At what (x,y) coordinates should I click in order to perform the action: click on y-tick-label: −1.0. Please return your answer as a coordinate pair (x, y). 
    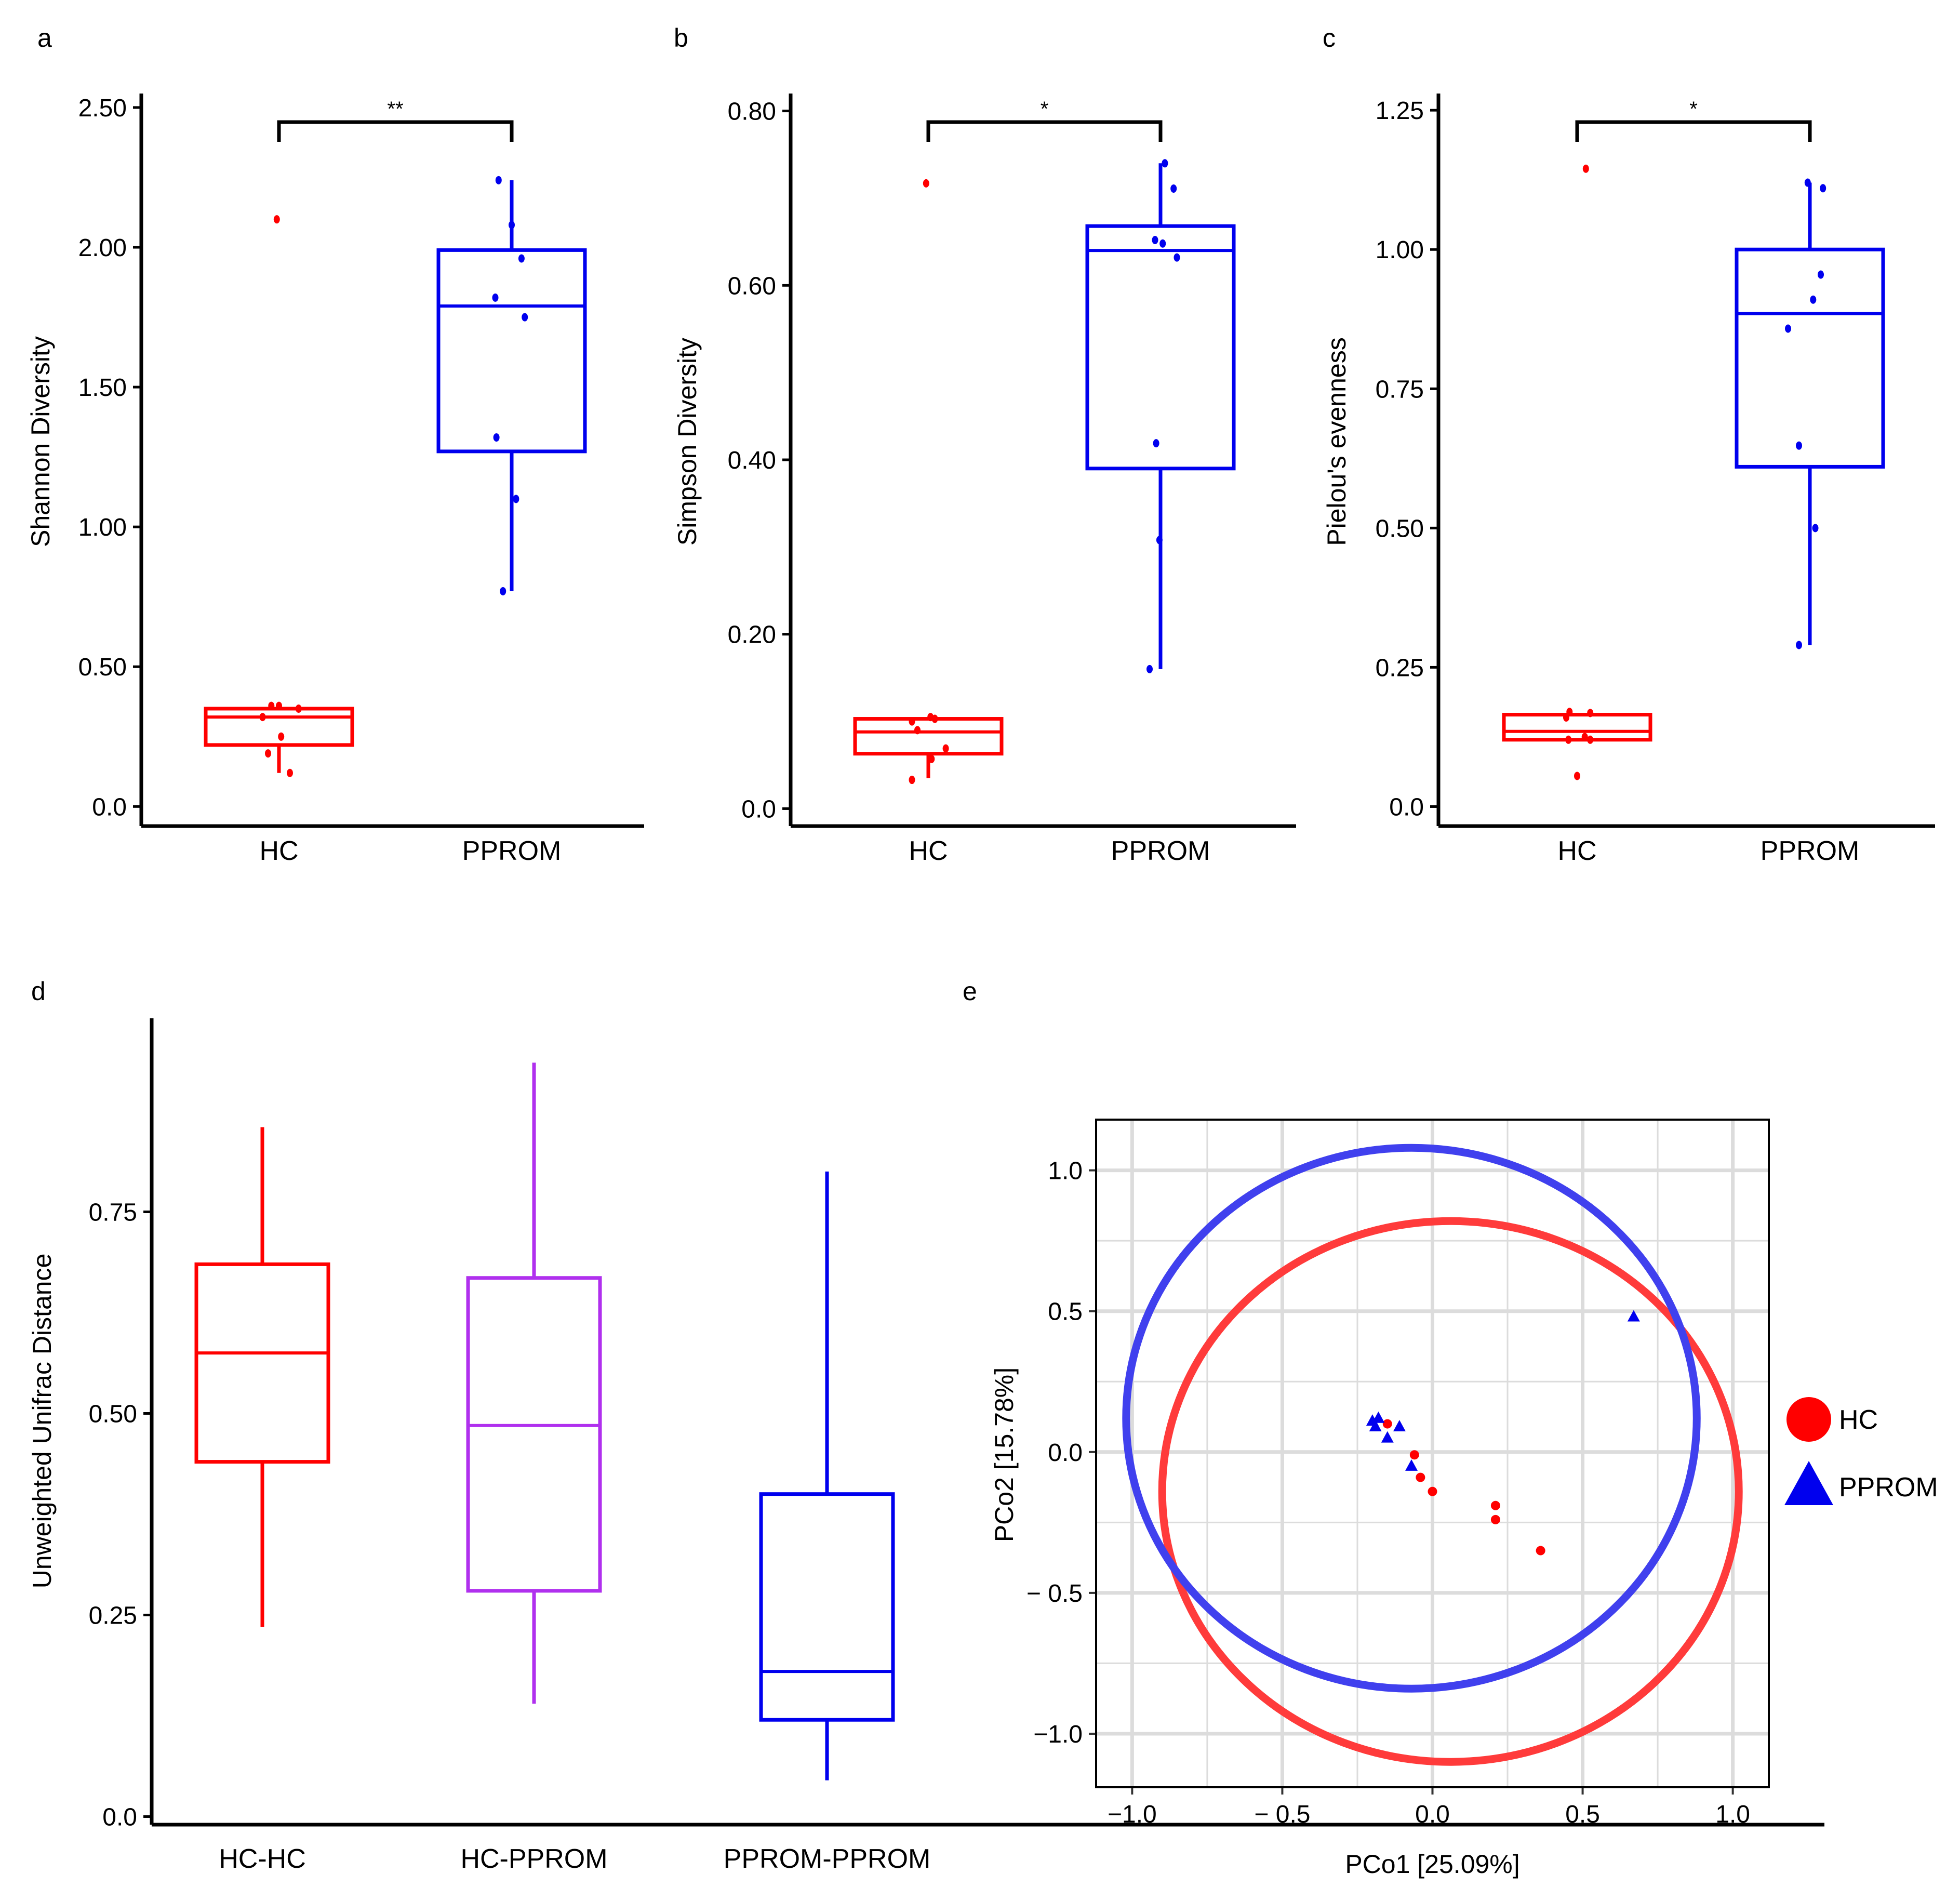
    Looking at the image, I should click on (1058, 1735).